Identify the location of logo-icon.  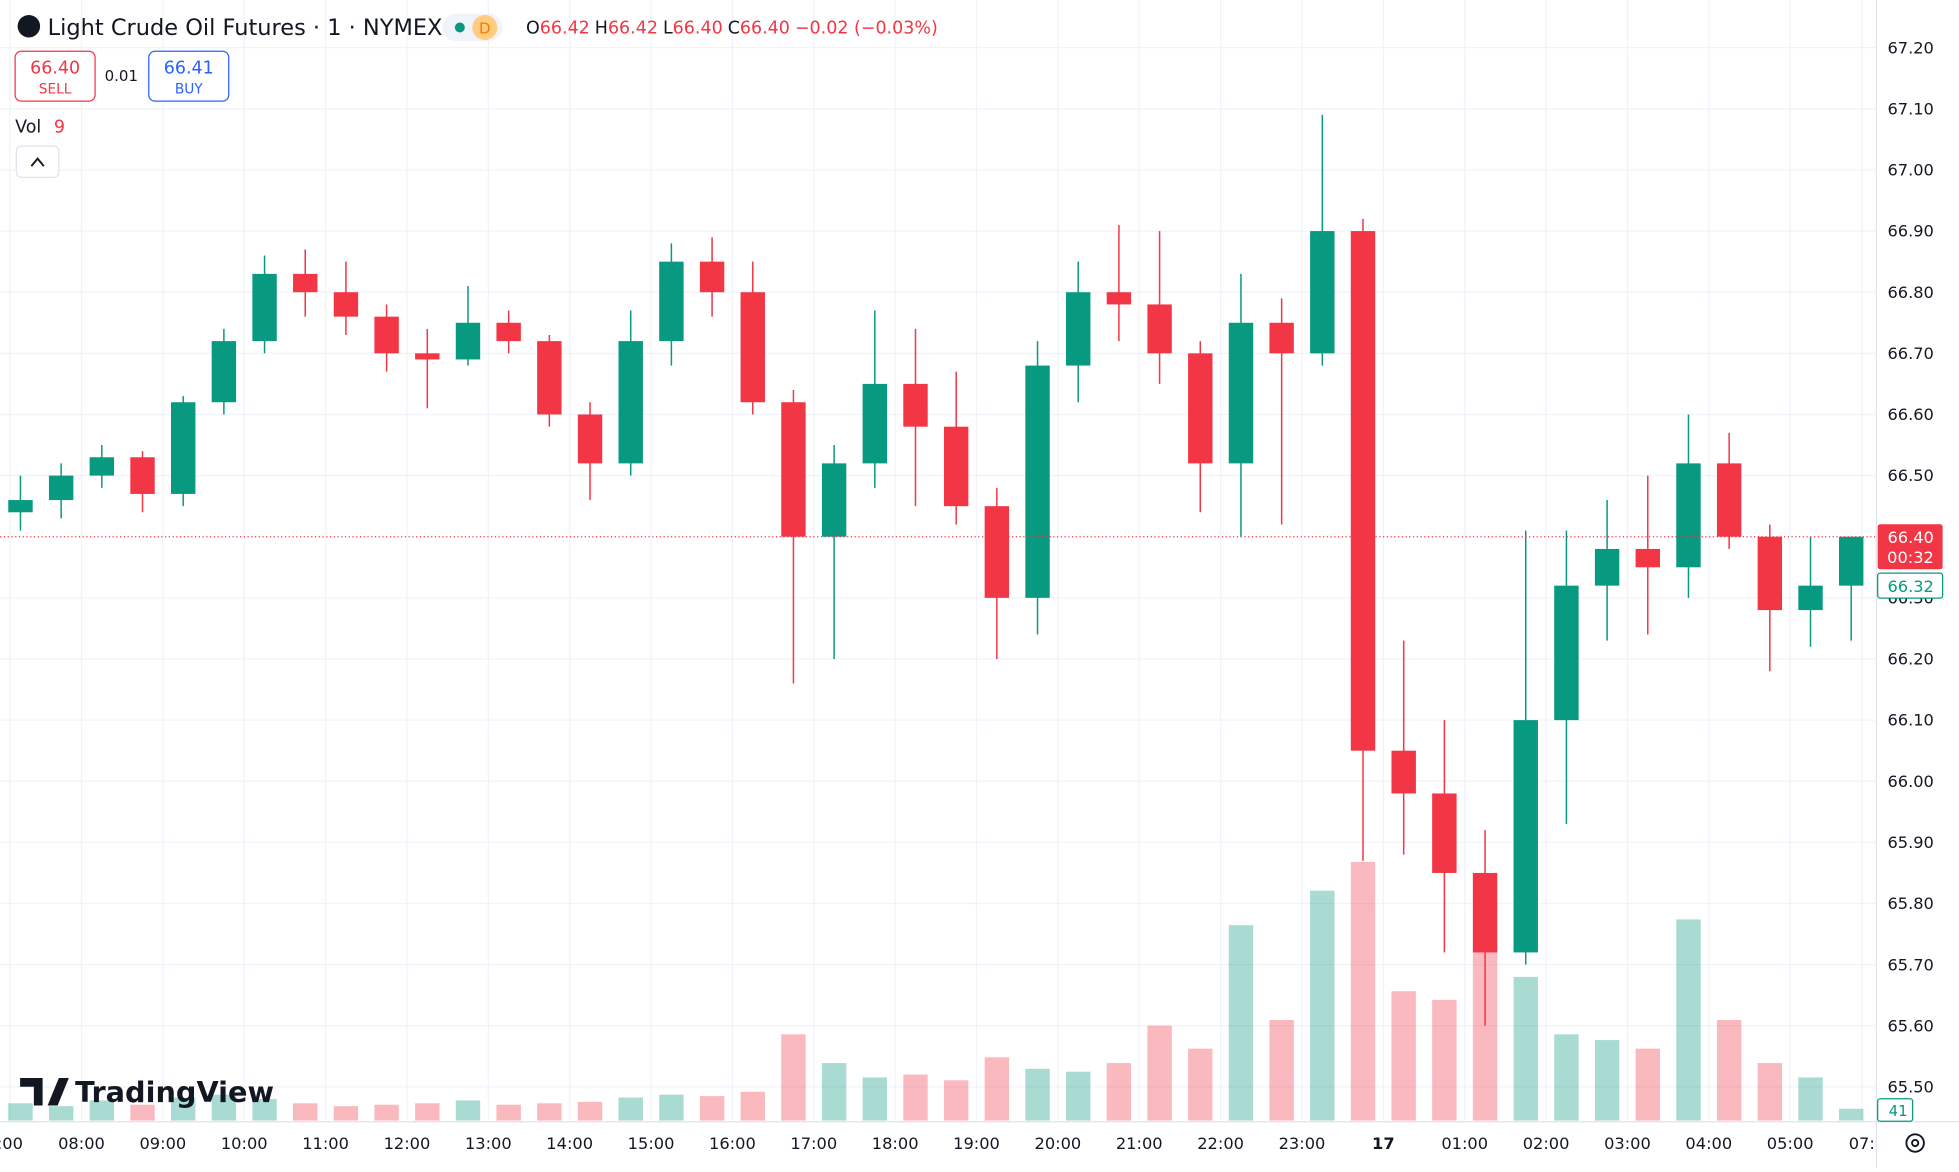
(44, 1092).